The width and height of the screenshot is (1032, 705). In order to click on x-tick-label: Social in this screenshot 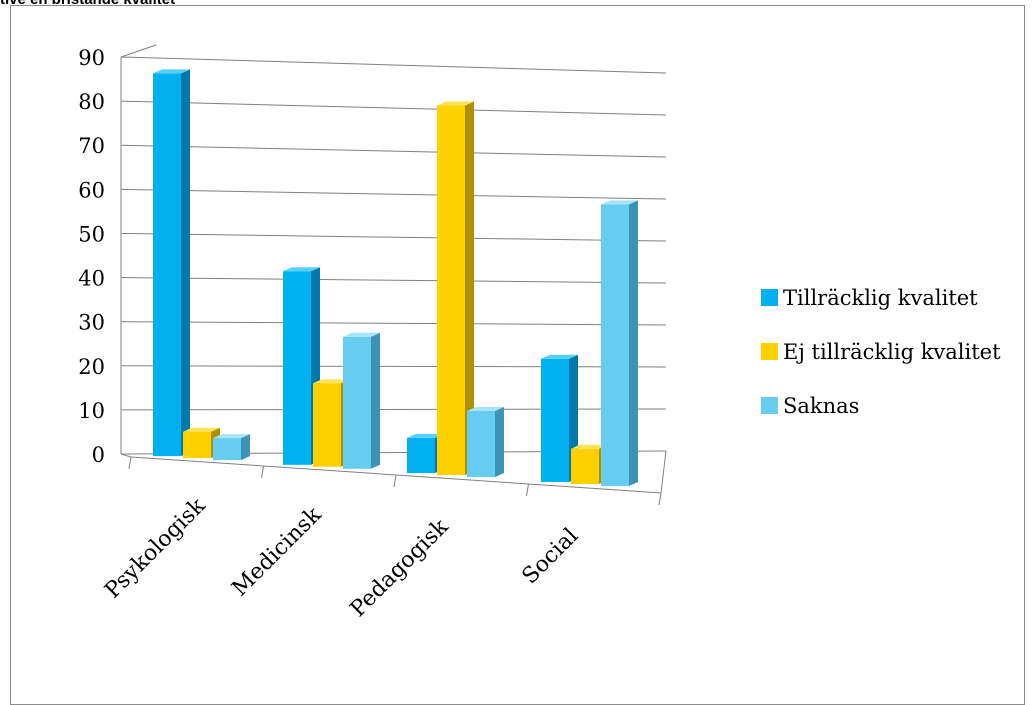, I will do `click(551, 557)`.